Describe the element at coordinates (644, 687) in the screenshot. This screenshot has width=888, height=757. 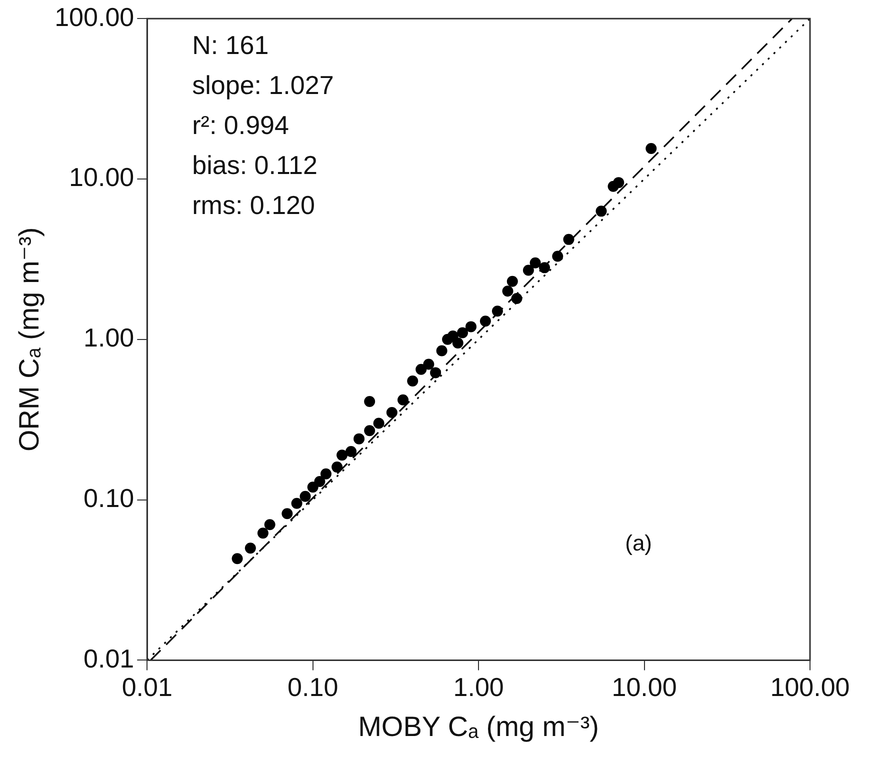
I see `x-tick-label: 10.00` at that location.